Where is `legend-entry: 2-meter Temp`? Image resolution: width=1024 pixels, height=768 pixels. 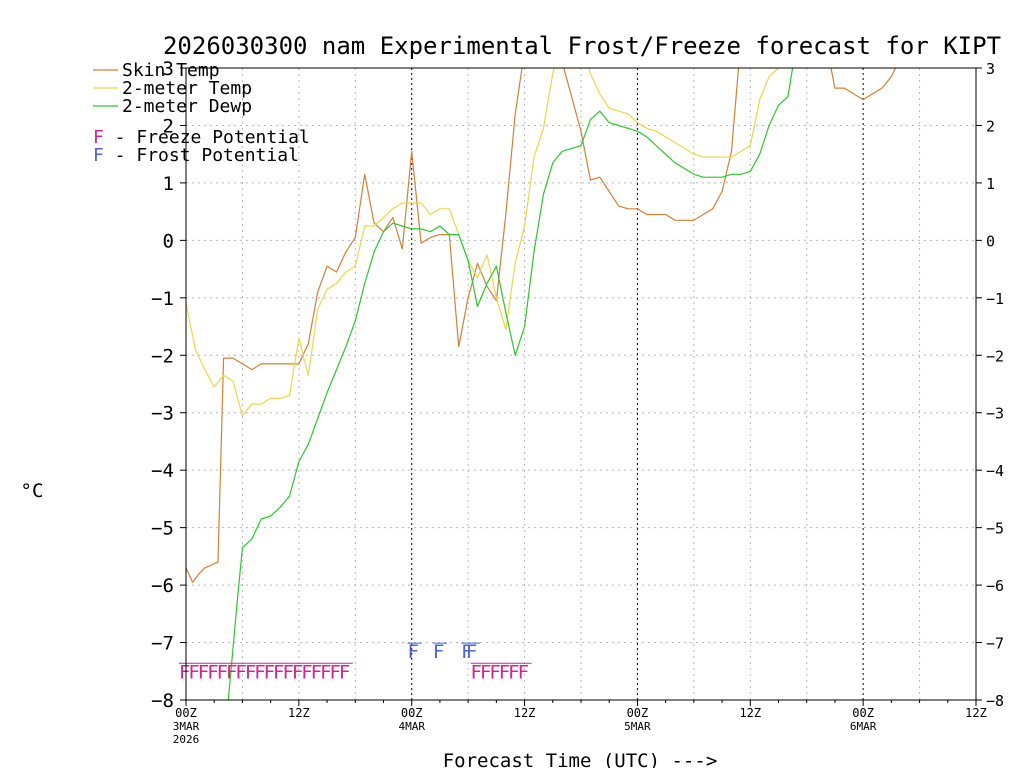
legend-entry: 2-meter Temp is located at coordinates (187, 88).